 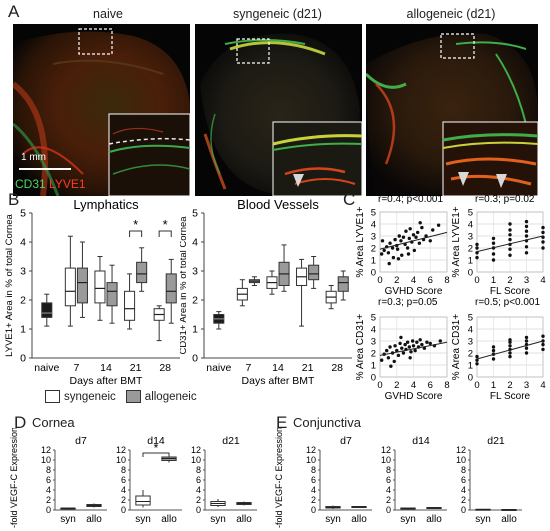 I want to click on scatter-cd31-gvhd-trendline, so click(x=413, y=348).